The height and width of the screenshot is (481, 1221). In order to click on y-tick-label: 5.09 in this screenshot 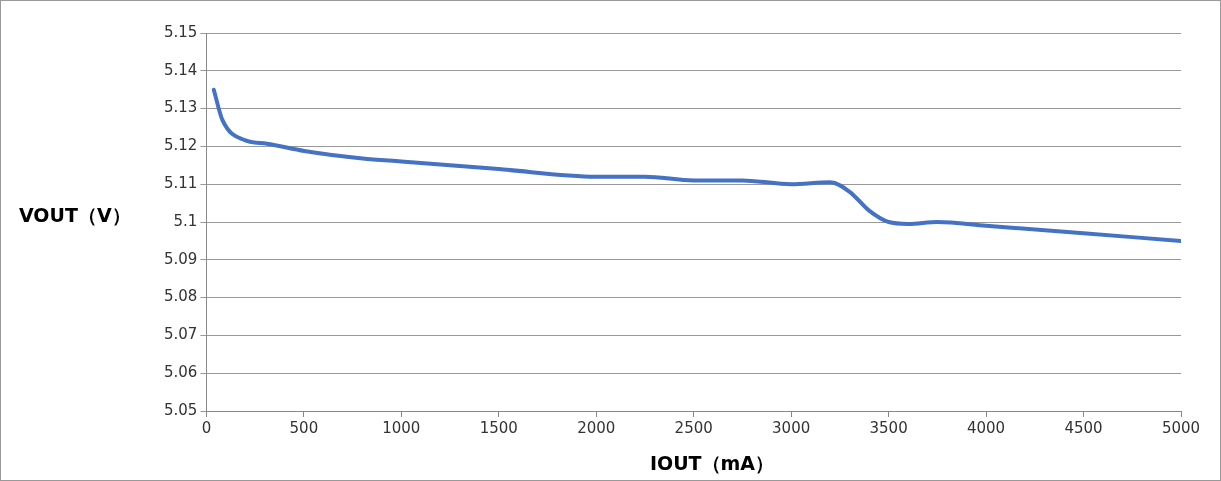, I will do `click(180, 258)`.